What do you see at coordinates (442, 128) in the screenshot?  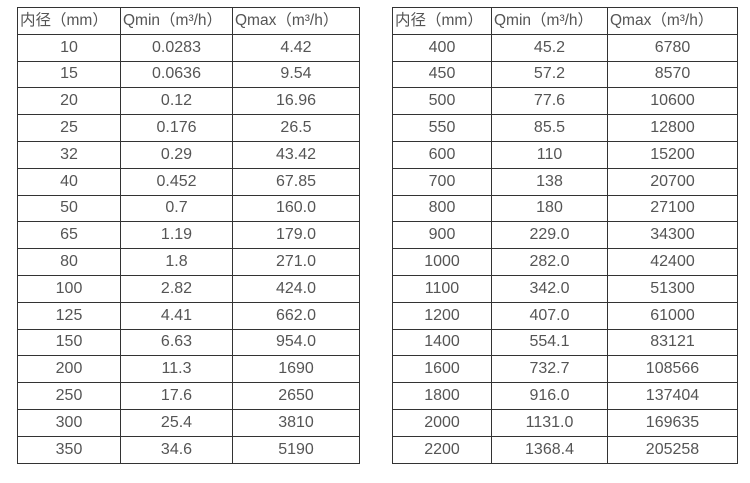 I see `table-cell: 550` at bounding box center [442, 128].